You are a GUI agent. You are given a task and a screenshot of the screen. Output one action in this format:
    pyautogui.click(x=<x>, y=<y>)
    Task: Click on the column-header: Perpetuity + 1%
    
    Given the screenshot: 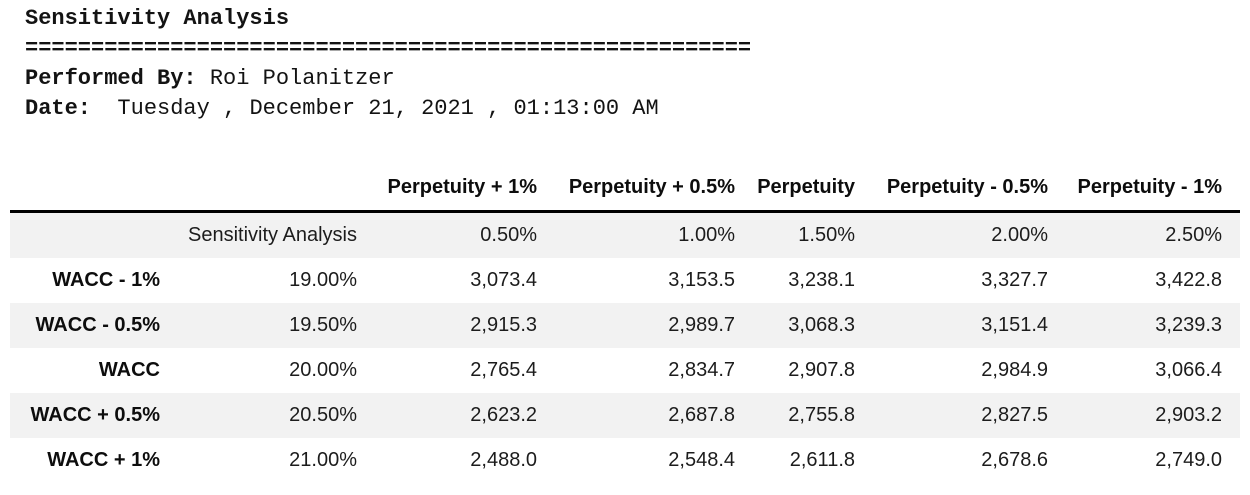 What is the action you would take?
    pyautogui.click(x=465, y=189)
    